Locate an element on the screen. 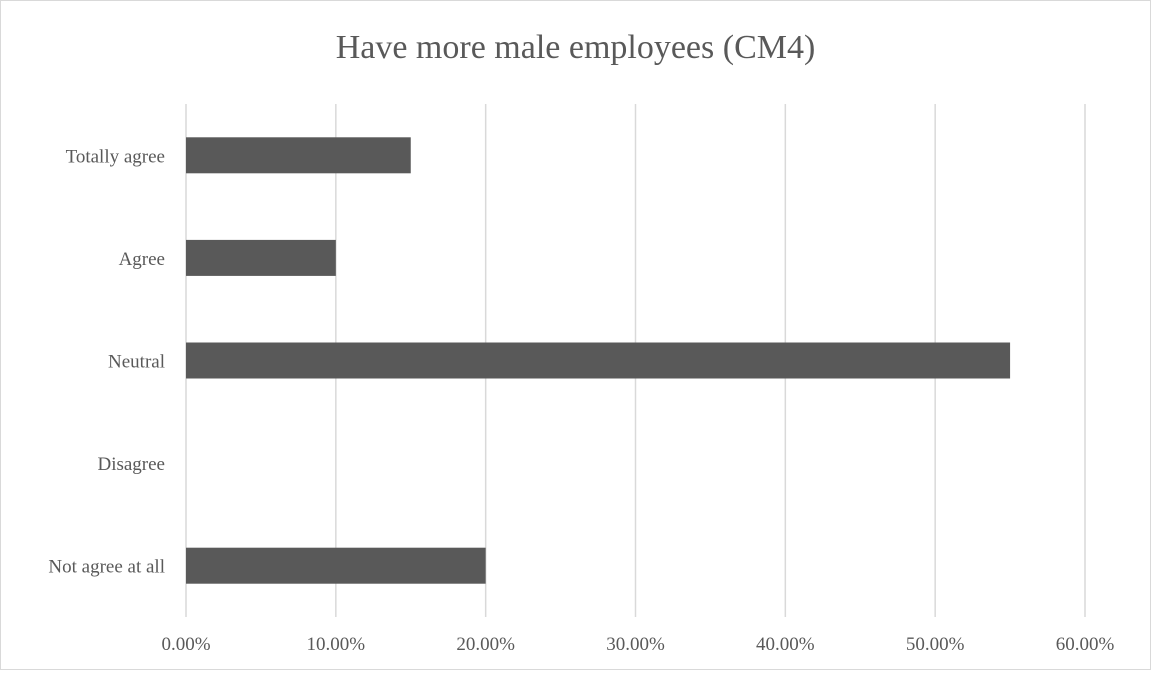 The height and width of the screenshot is (673, 1153). chart-title: Have more male employees (CM4) is located at coordinates (575, 47).